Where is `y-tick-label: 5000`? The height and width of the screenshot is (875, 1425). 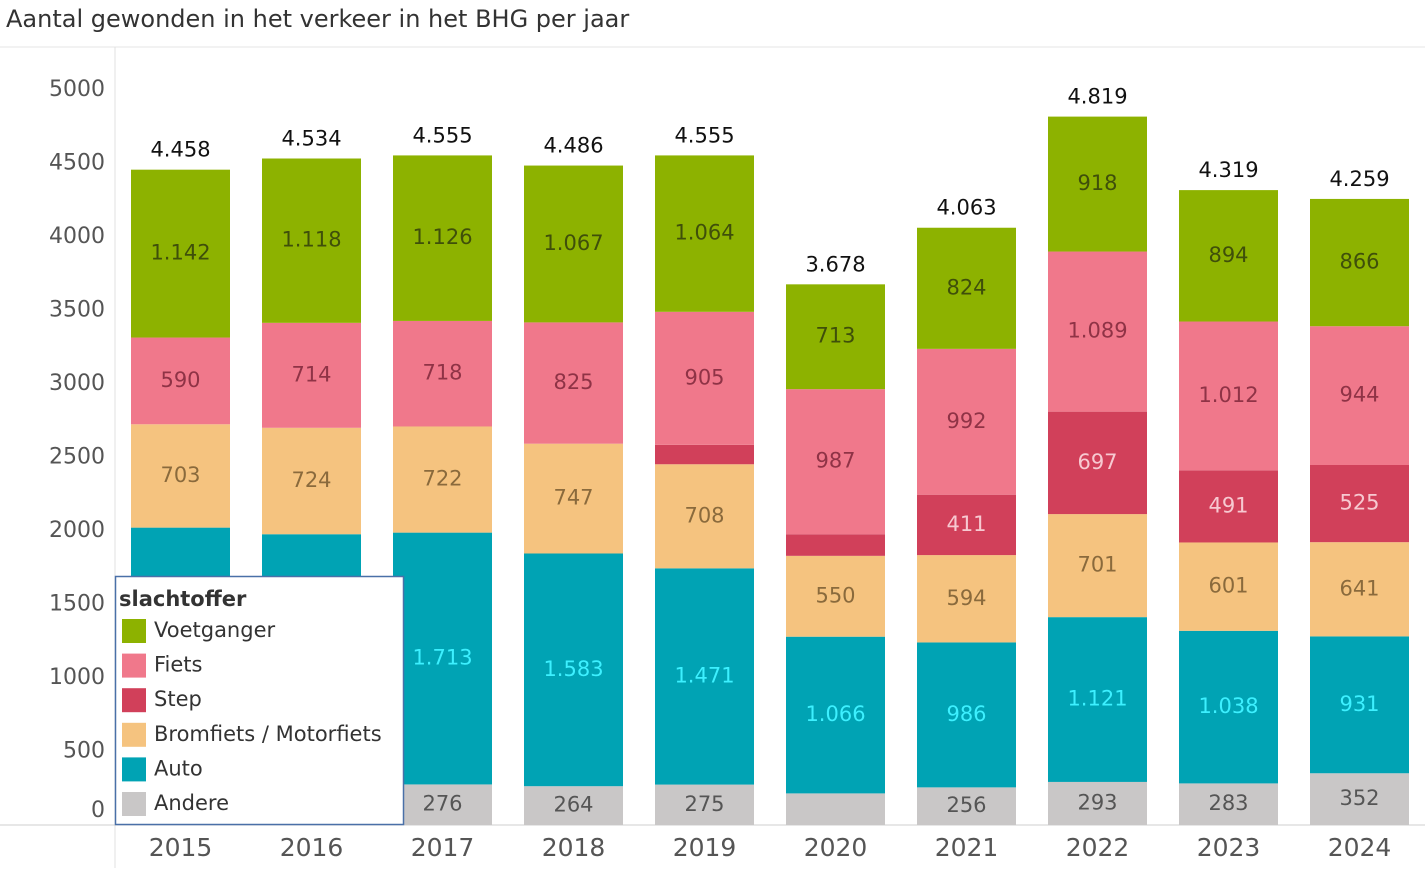
y-tick-label: 5000 is located at coordinates (77, 89).